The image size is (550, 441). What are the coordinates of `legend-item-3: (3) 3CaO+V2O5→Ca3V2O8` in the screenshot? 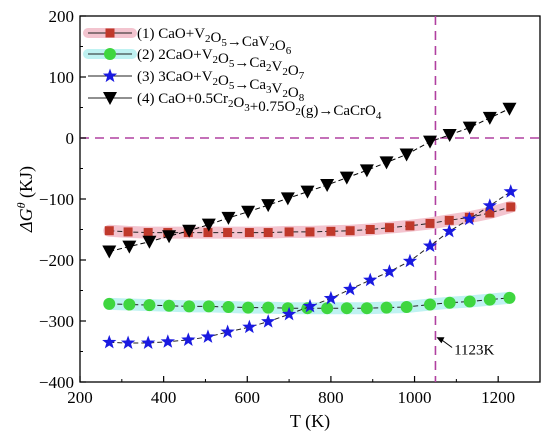 It's located at (196, 86).